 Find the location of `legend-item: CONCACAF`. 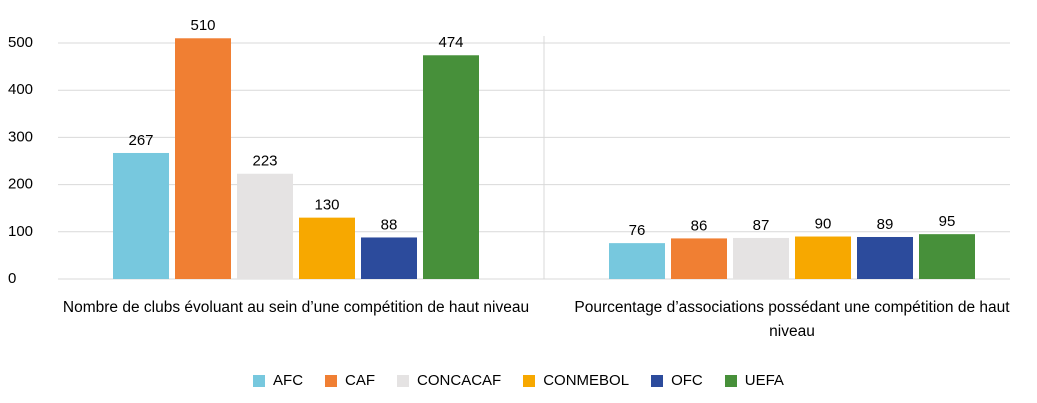

legend-item: CONCACAF is located at coordinates (449, 380).